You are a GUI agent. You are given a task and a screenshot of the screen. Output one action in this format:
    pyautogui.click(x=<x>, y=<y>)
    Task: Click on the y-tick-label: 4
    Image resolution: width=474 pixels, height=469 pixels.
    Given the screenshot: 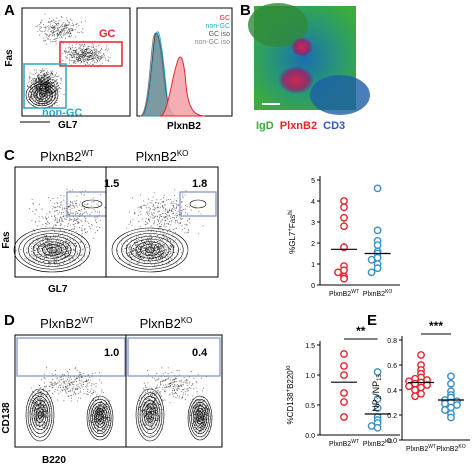 What is the action you would take?
    pyautogui.click(x=313, y=202)
    